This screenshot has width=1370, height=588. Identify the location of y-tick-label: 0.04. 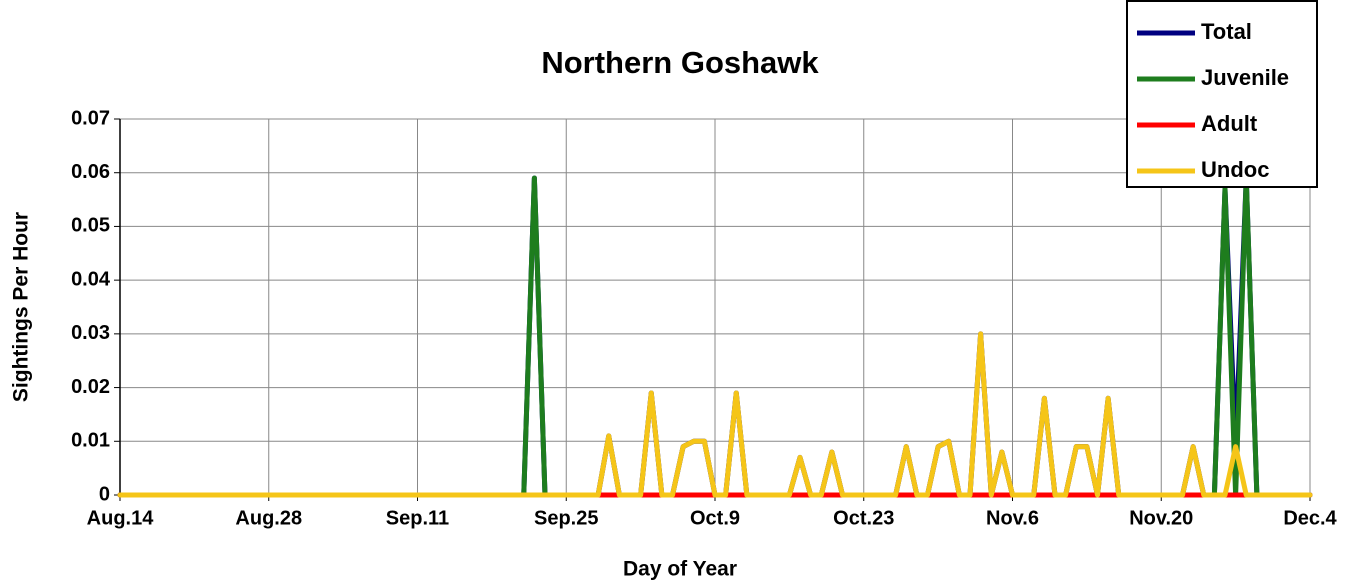
(91, 279).